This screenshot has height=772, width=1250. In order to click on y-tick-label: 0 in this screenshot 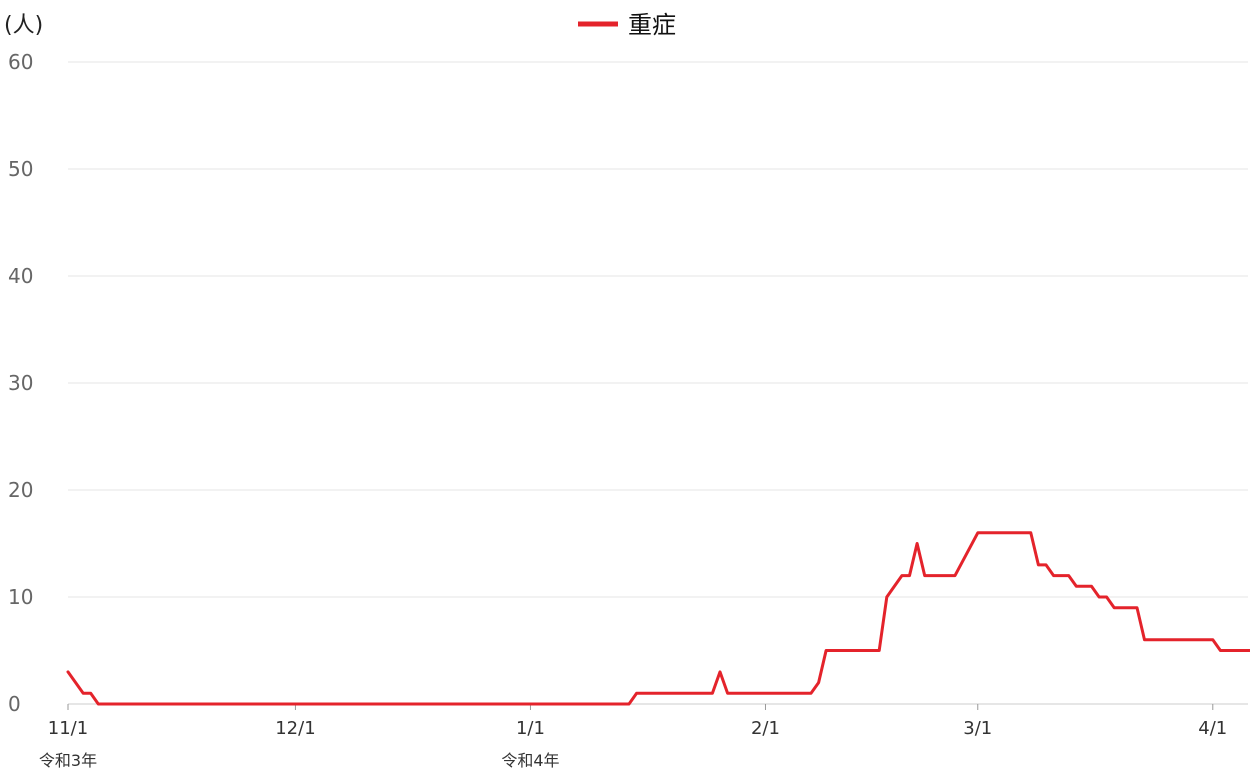, I will do `click(14, 704)`.